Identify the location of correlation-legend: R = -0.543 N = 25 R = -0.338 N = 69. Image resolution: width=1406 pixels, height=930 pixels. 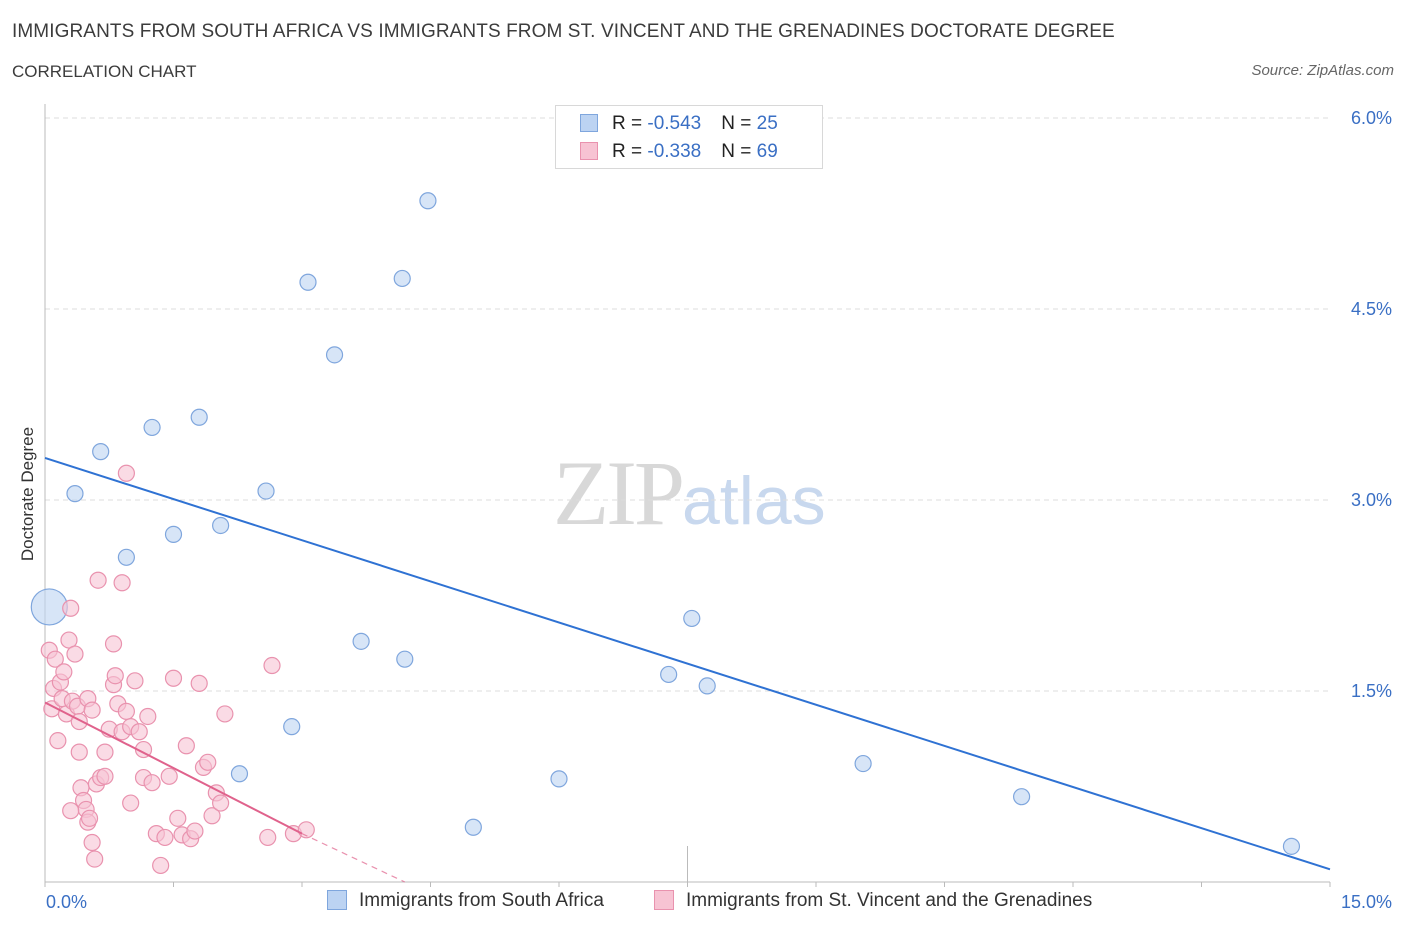
(689, 137).